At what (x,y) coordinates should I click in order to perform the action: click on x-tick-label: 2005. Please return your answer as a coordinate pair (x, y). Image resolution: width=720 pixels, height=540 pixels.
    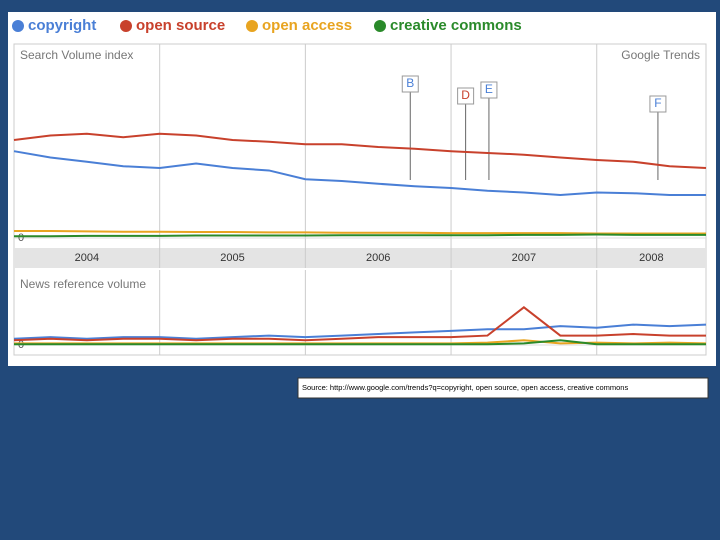
    Looking at the image, I should click on (232, 258).